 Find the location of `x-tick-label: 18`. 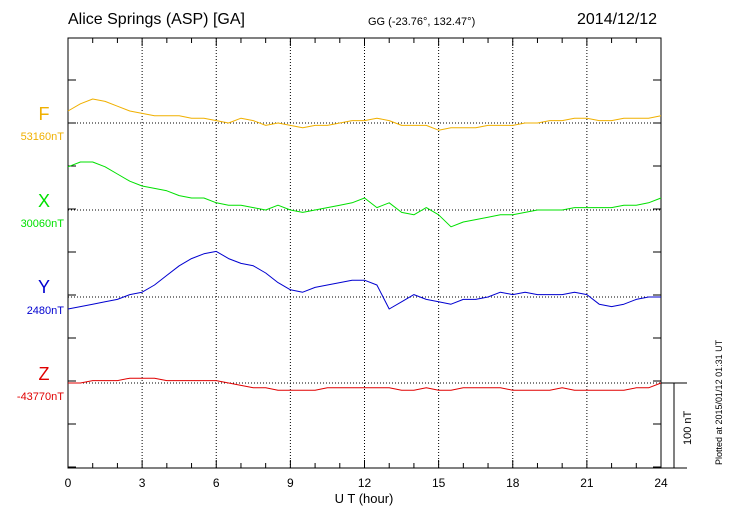

x-tick-label: 18 is located at coordinates (513, 483).